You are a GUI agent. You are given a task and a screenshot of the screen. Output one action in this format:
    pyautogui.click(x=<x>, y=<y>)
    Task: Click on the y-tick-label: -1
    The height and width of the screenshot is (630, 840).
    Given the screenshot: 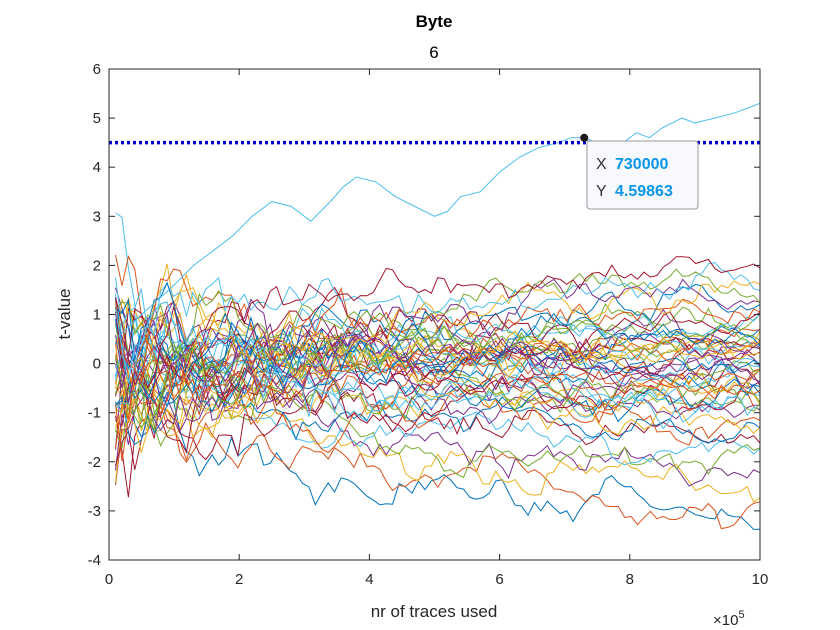 What is the action you would take?
    pyautogui.click(x=94, y=413)
    